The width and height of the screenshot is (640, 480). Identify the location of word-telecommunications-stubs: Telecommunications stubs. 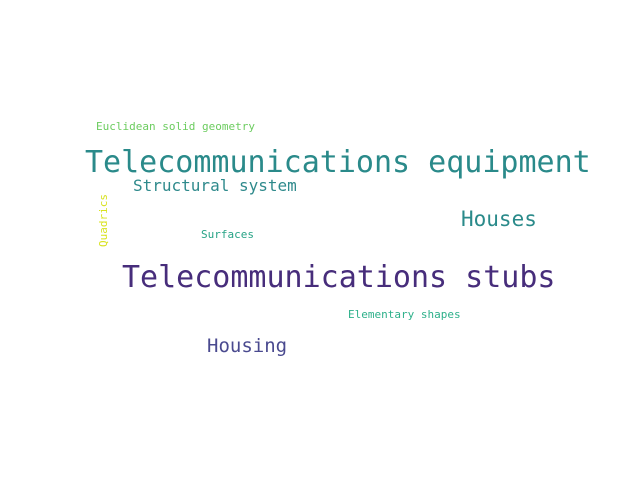
(339, 277).